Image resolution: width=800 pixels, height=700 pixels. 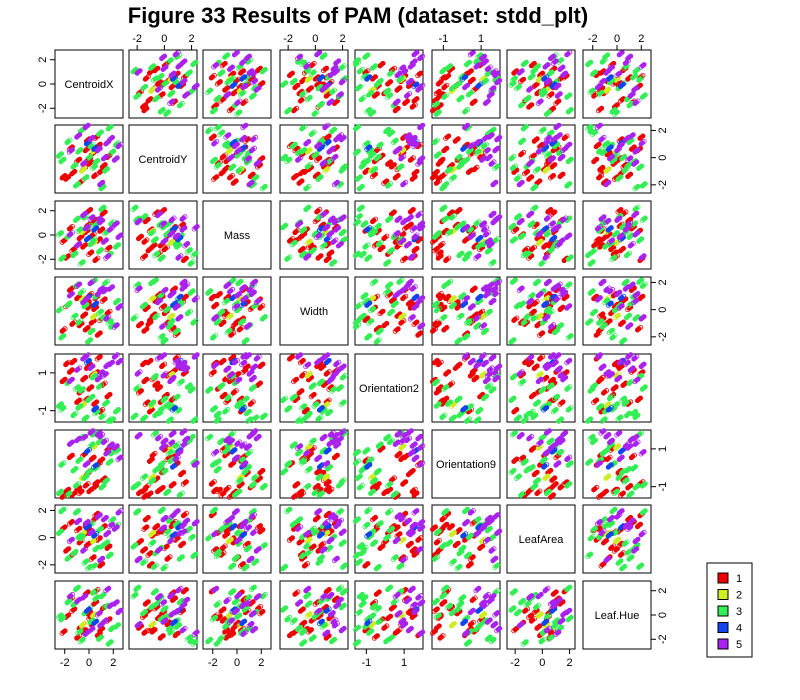 What do you see at coordinates (90, 85) in the screenshot?
I see `variable-label: CentroidX` at bounding box center [90, 85].